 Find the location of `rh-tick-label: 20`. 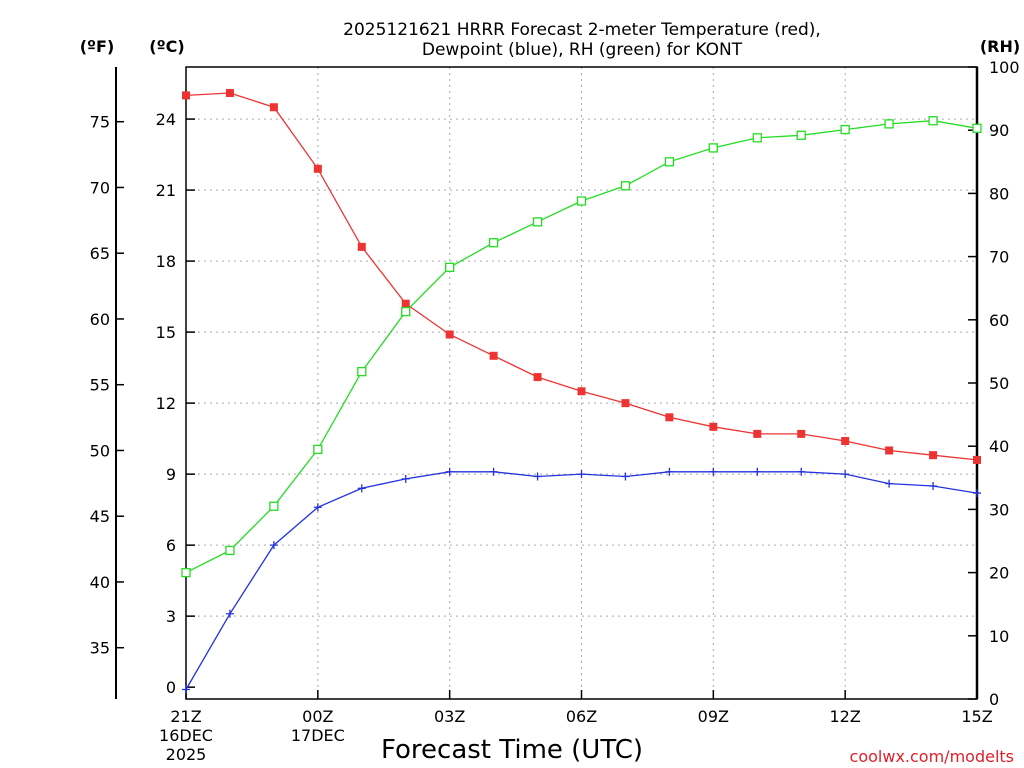

rh-tick-label: 20 is located at coordinates (999, 573).